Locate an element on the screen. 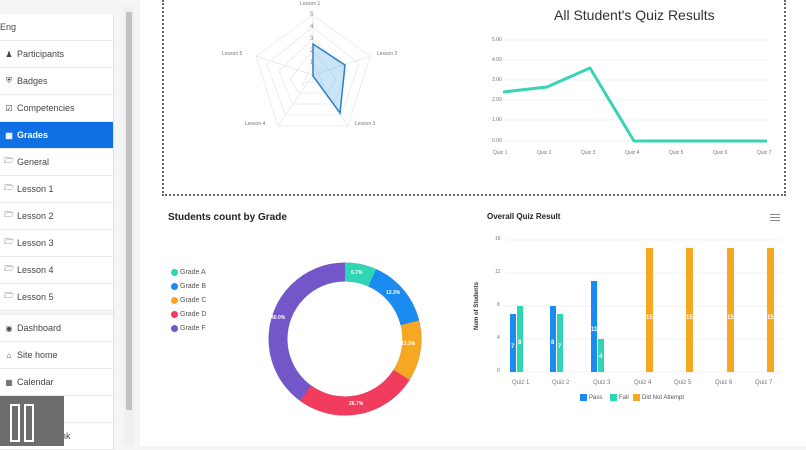 The image size is (806, 450). legend-pass: Pass is located at coordinates (591, 397).